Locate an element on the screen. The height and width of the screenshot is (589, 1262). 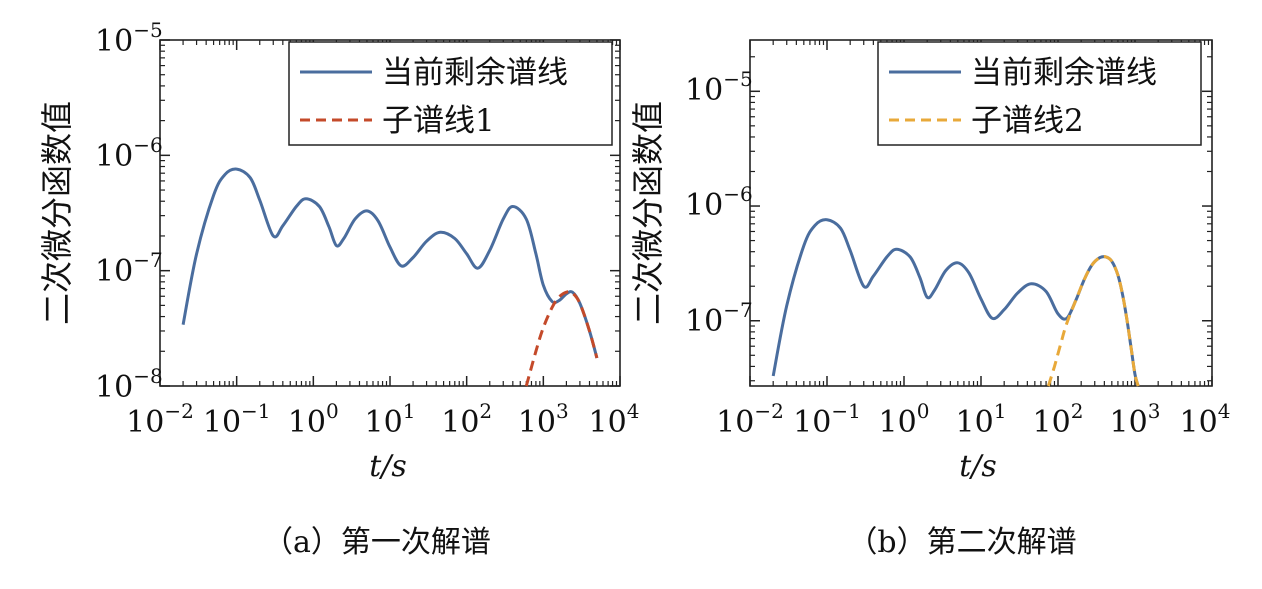
y-tick-label: 10⁻⁸ is located at coordinates (129, 384).